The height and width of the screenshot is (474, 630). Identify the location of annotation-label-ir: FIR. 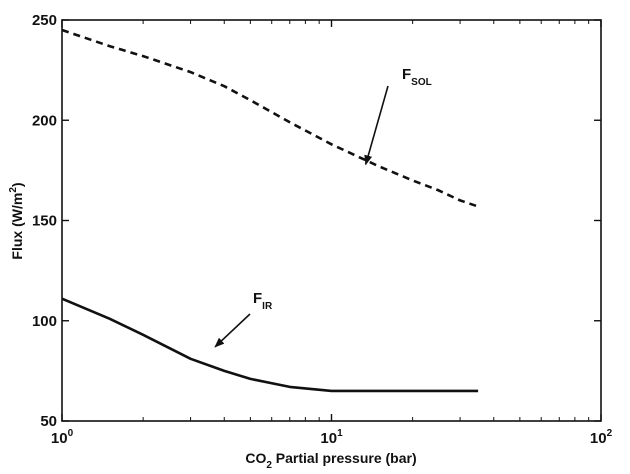
(263, 301).